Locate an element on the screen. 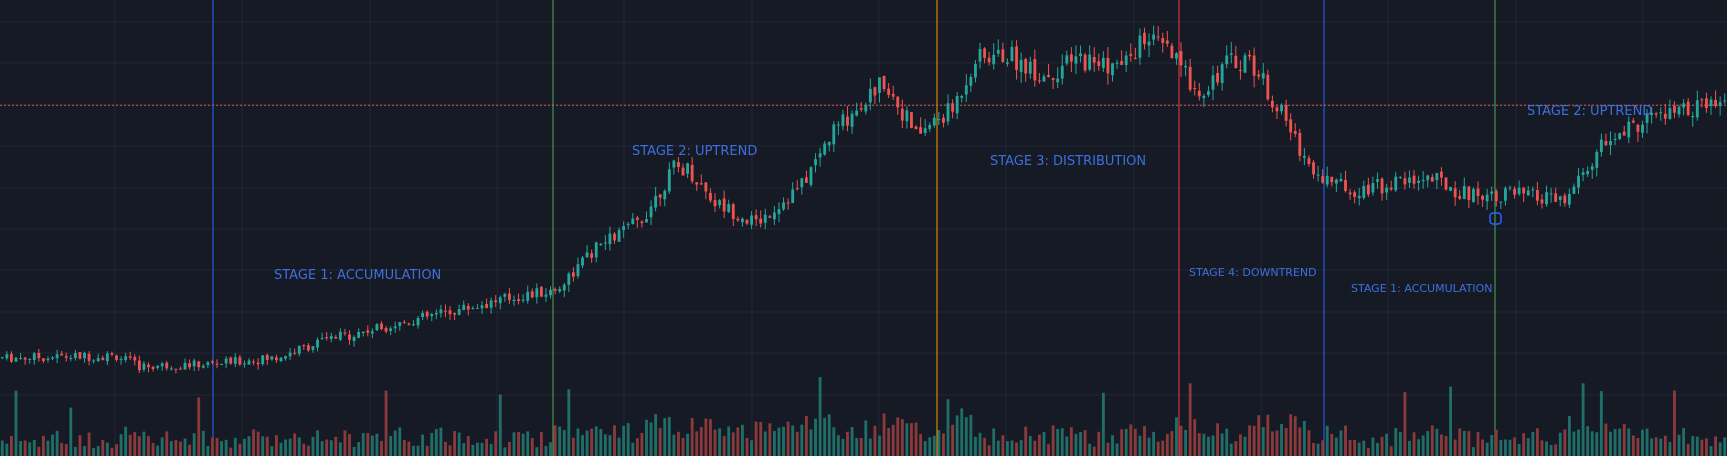 The width and height of the screenshot is (1727, 456). selected-candle-marker is located at coordinates (1495, 218).